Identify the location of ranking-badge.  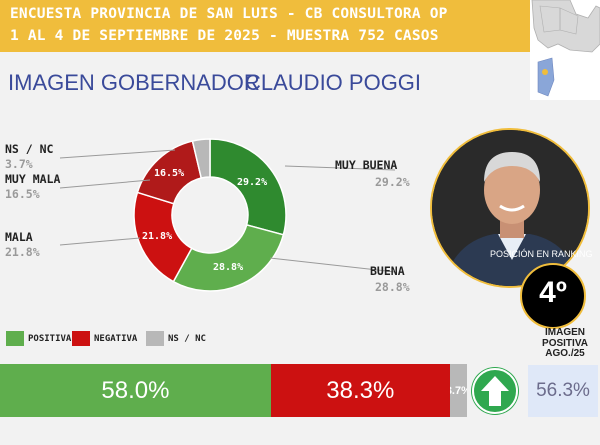
(553, 296).